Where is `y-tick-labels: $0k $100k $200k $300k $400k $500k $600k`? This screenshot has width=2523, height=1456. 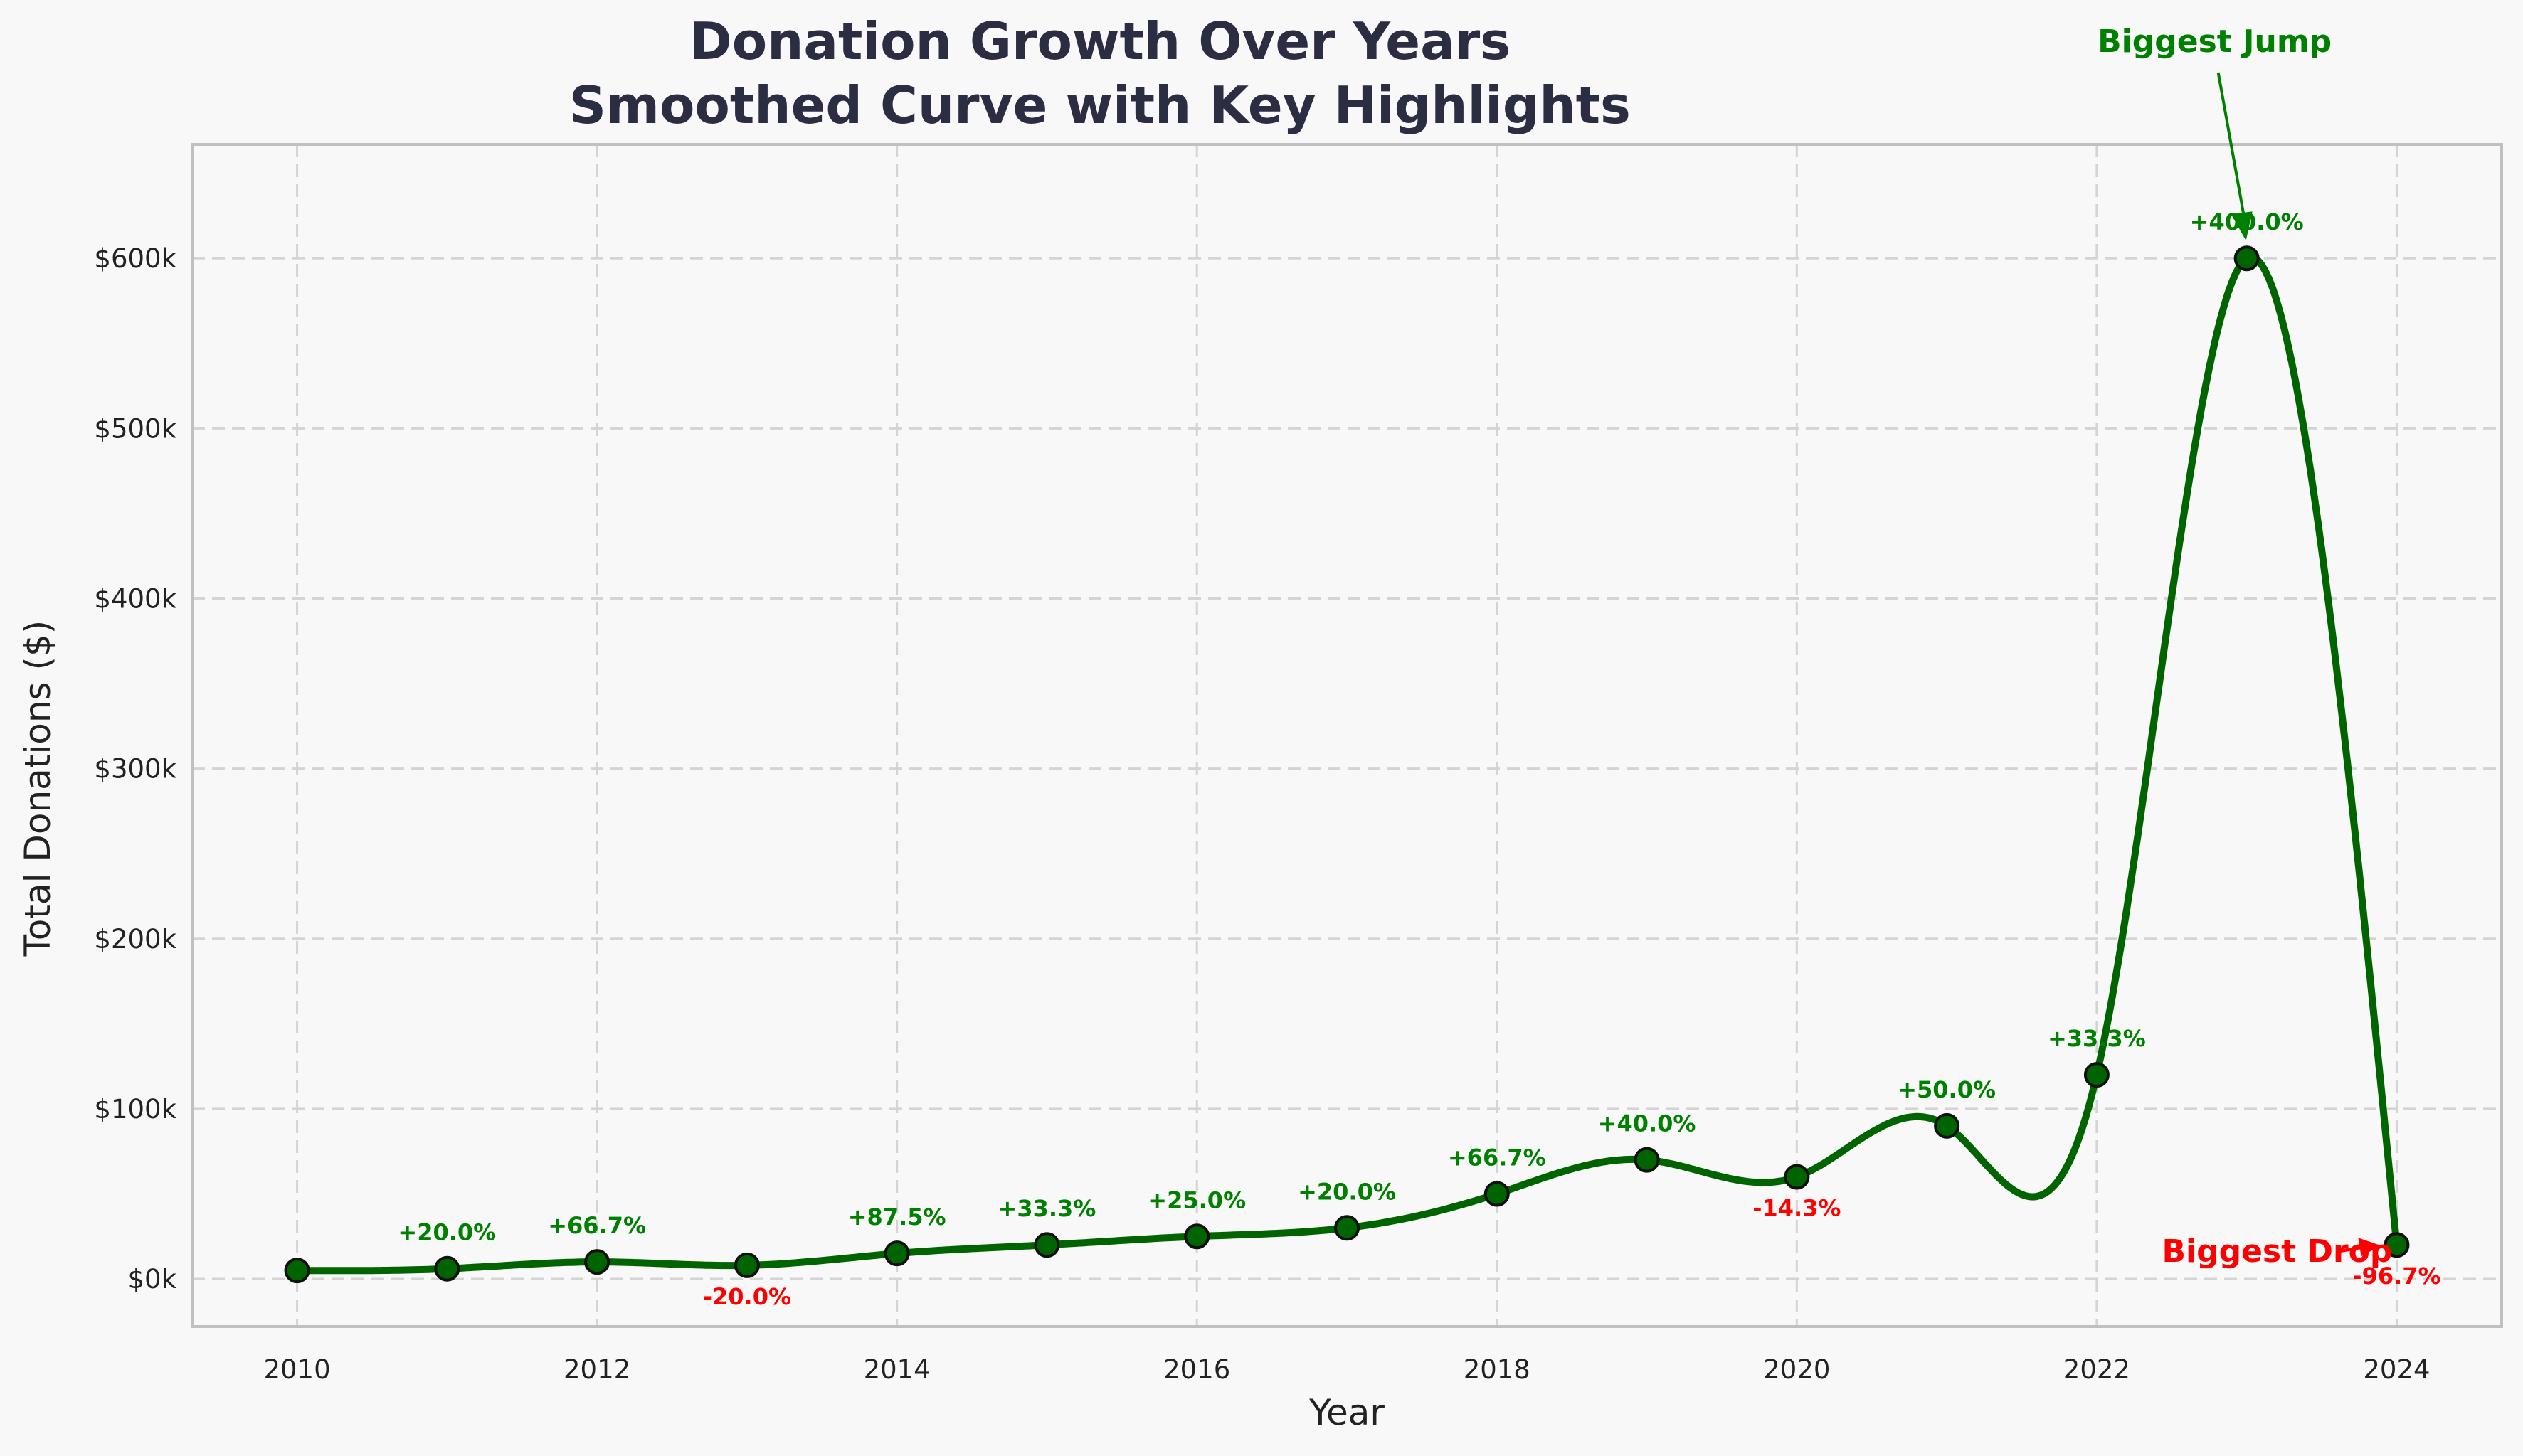
y-tick-labels: $0k $100k $200k $300k $400k $500k $600k is located at coordinates (135, 769).